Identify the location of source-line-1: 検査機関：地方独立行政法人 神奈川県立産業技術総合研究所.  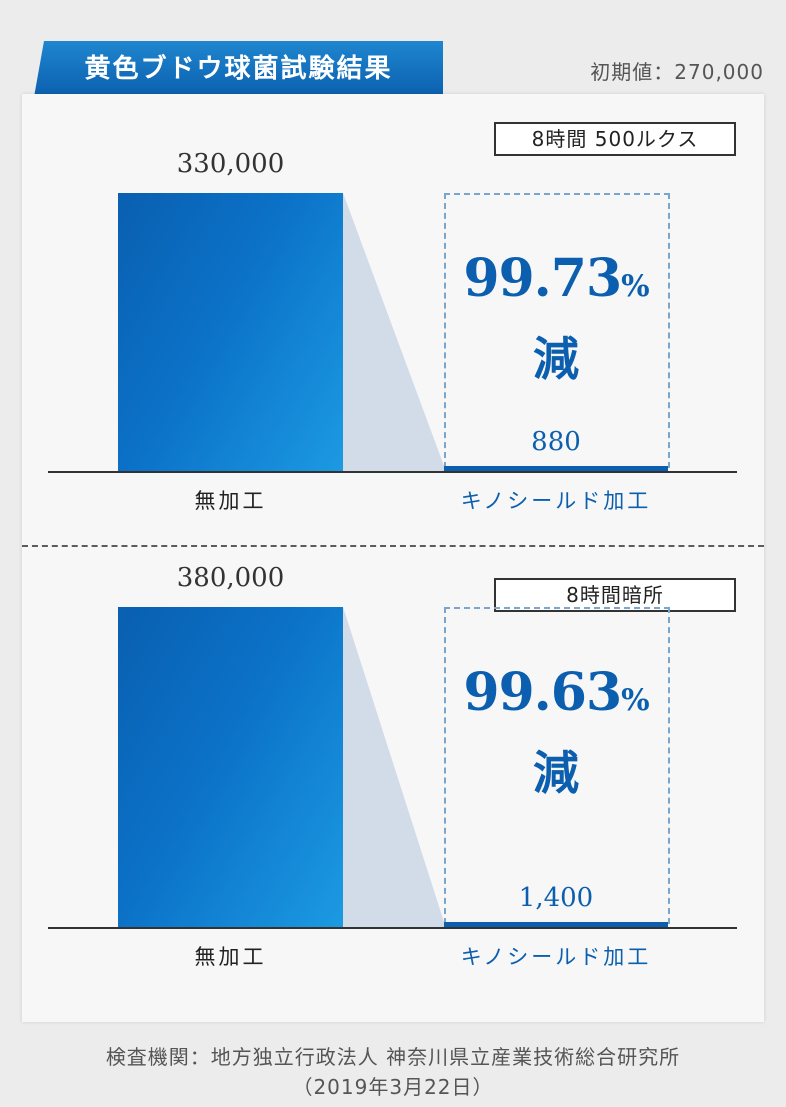
(393, 1057).